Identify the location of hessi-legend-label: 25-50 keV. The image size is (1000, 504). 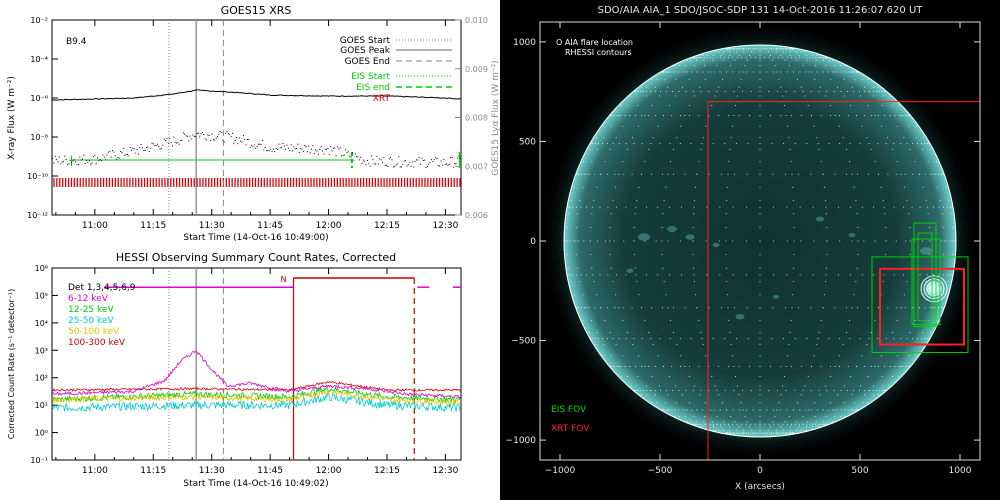
(91, 321).